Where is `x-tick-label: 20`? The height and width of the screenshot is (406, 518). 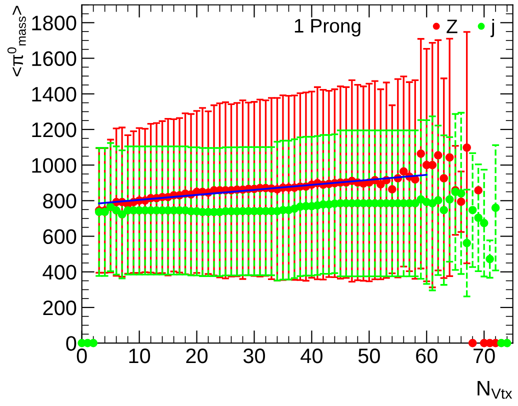
x-tick-label: 20 is located at coordinates (197, 356).